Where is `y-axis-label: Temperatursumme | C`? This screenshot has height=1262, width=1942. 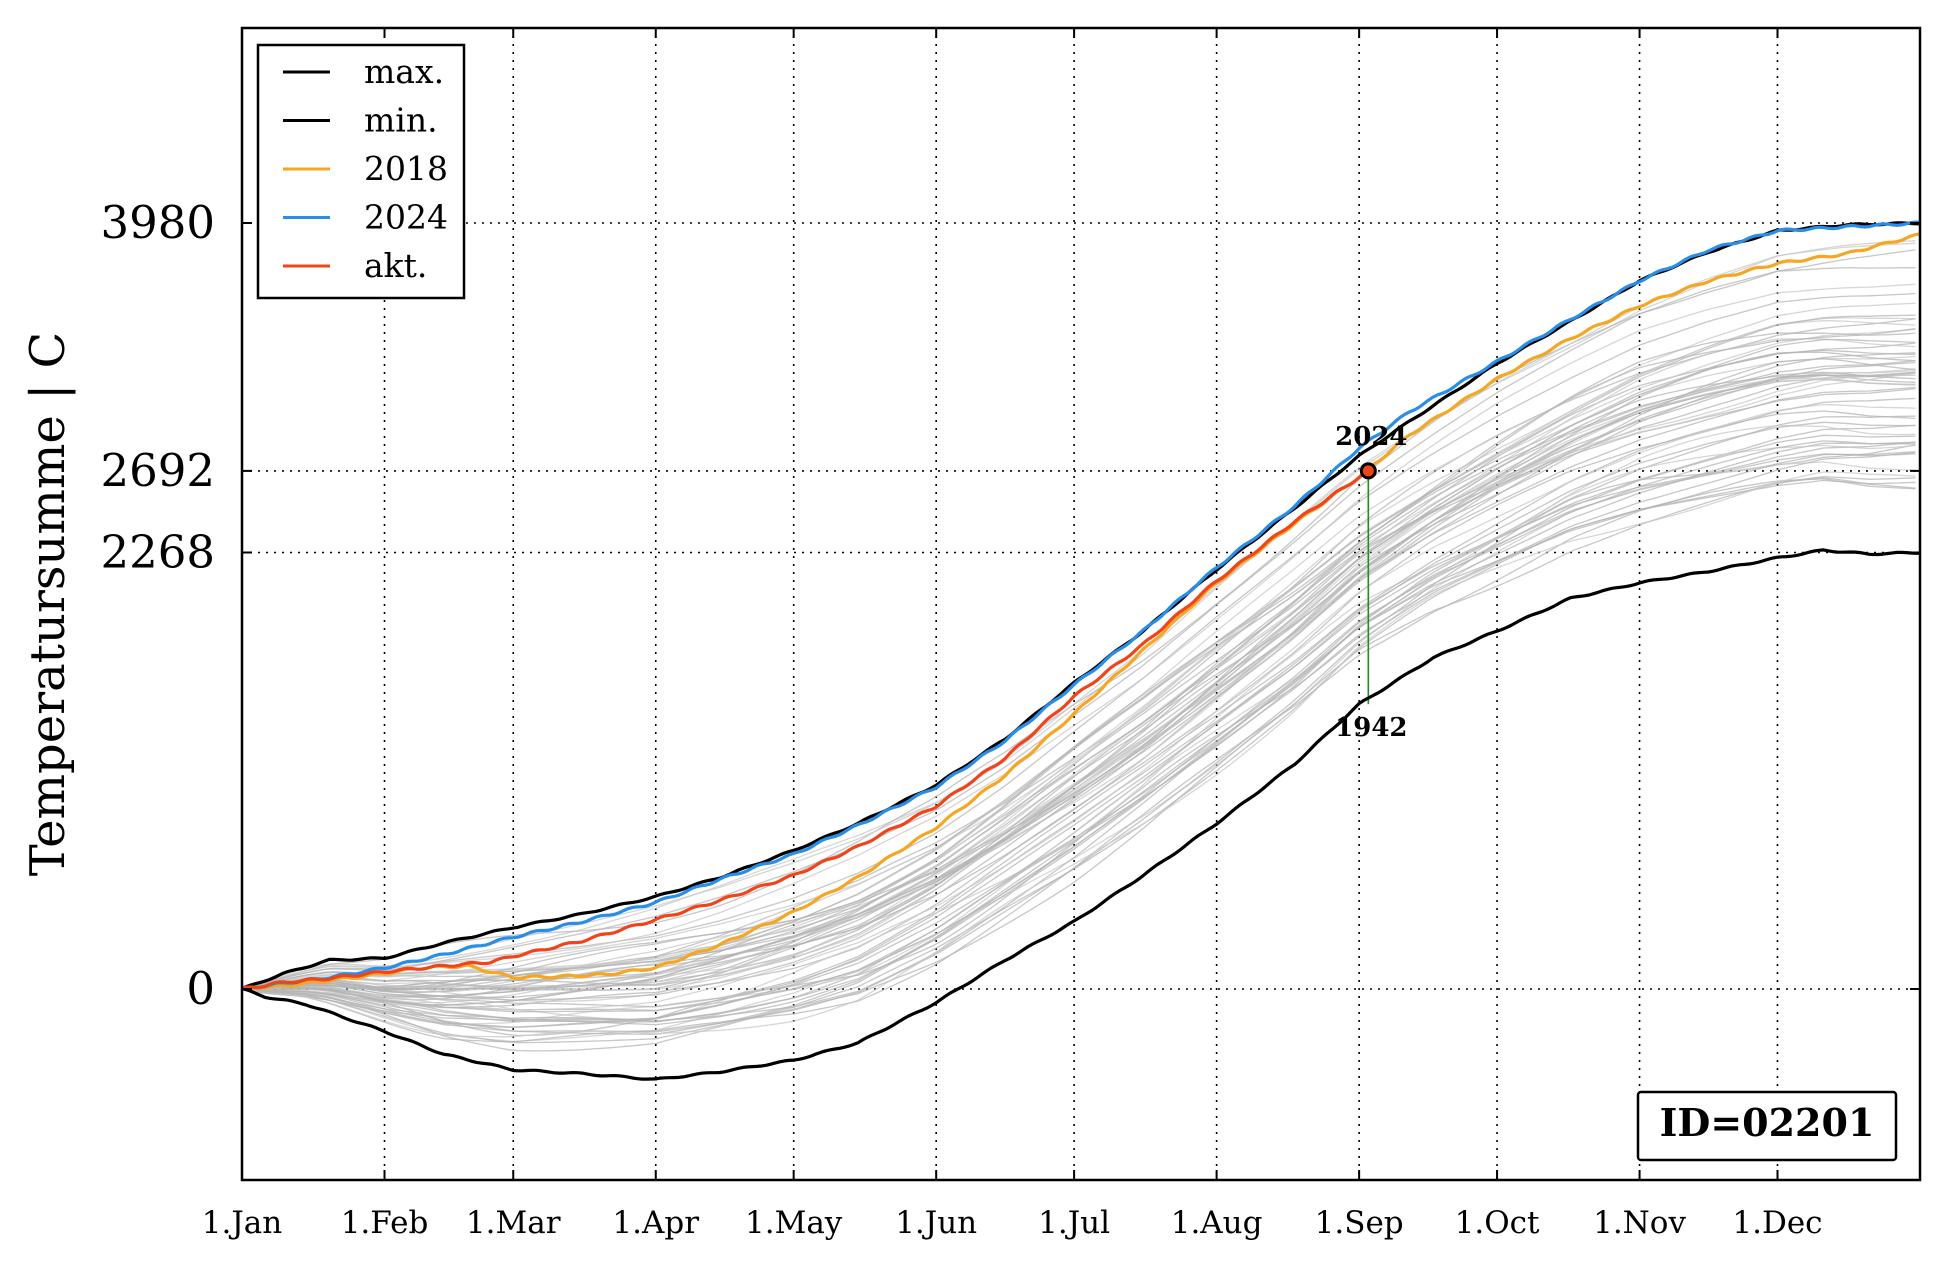
y-axis-label: Temperatursumme | C is located at coordinates (48, 604).